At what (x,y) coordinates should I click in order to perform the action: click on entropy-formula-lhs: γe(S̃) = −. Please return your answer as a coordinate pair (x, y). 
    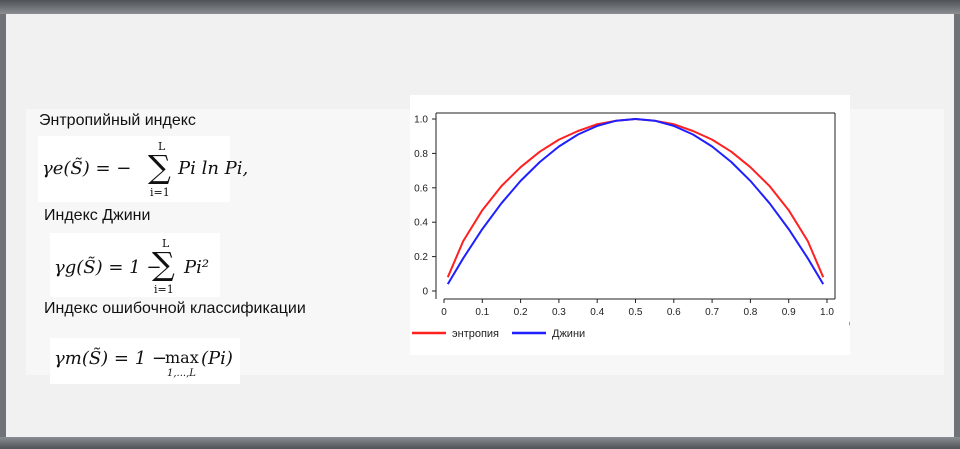
    Looking at the image, I should click on (87, 168).